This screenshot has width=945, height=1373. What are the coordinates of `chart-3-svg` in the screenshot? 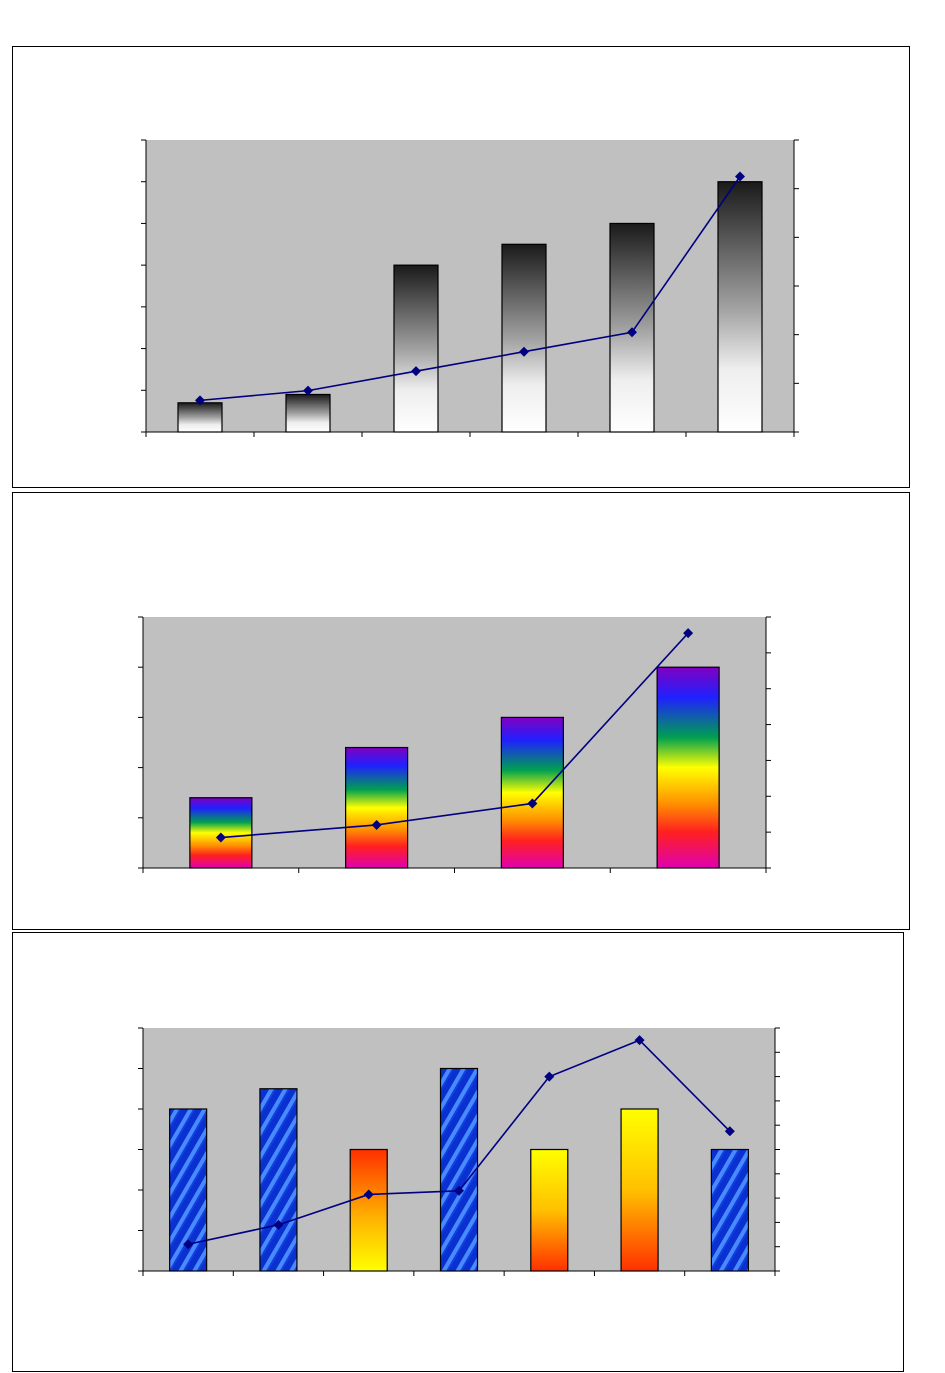 It's located at (459, 1151).